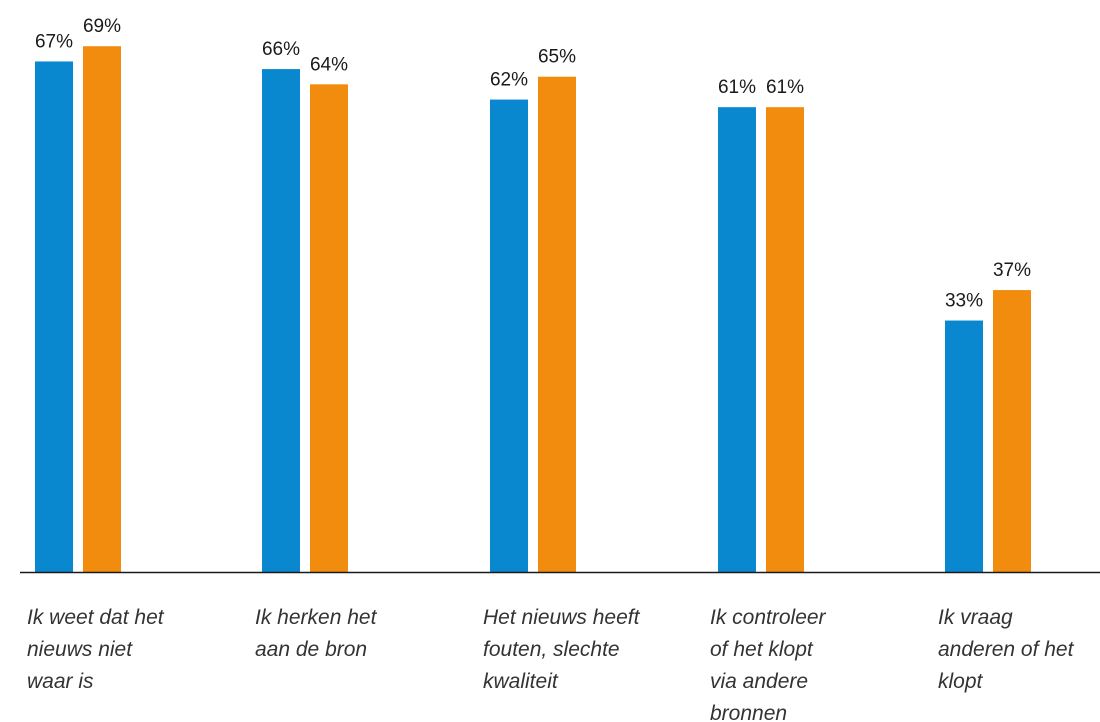  Describe the element at coordinates (762, 649) in the screenshot. I see `category-label-4-line-2: of het klopt` at that location.